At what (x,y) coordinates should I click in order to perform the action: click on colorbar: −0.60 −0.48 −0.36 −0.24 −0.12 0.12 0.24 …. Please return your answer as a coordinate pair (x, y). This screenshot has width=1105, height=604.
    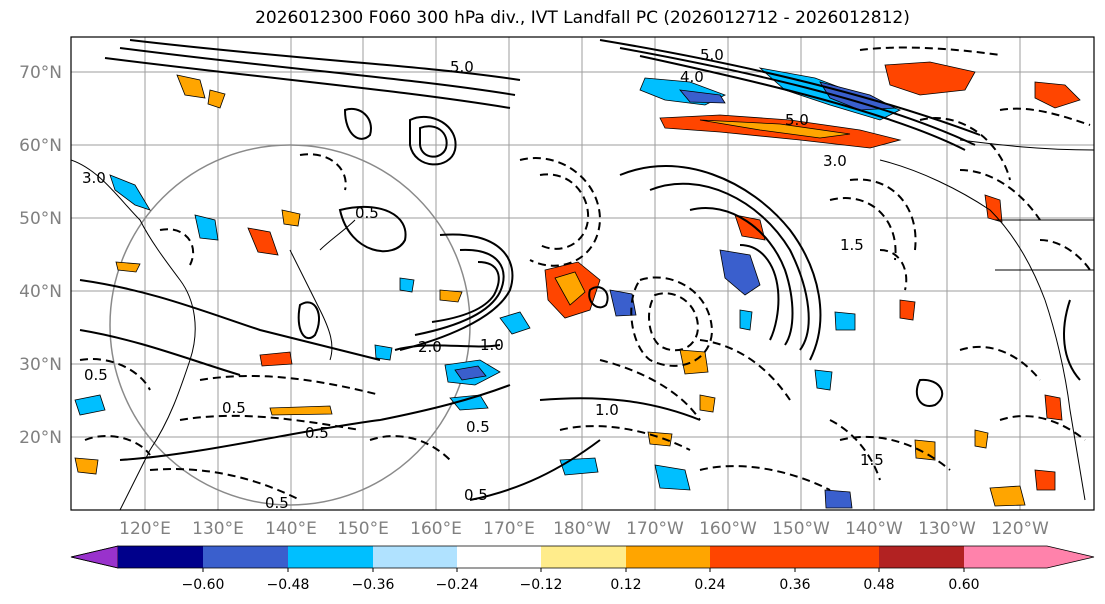
    Looking at the image, I should click on (582, 569).